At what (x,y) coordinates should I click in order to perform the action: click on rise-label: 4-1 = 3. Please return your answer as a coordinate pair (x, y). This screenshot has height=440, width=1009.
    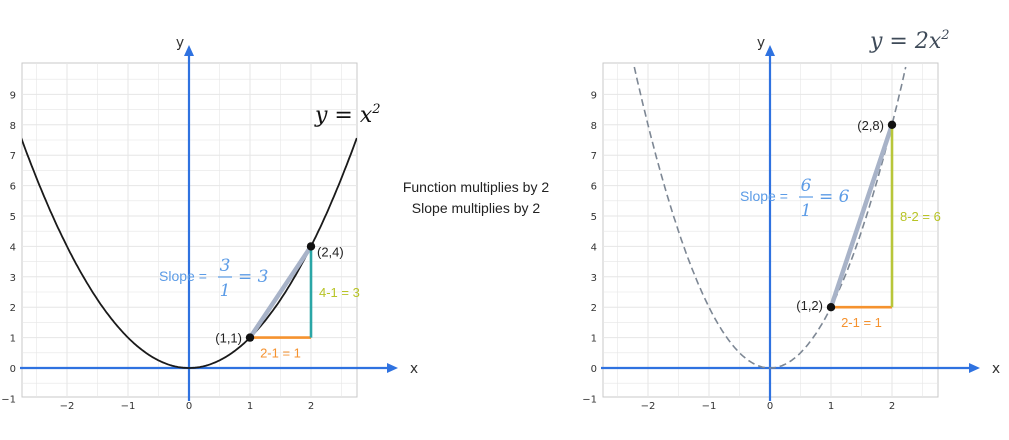
    Looking at the image, I should click on (339, 292).